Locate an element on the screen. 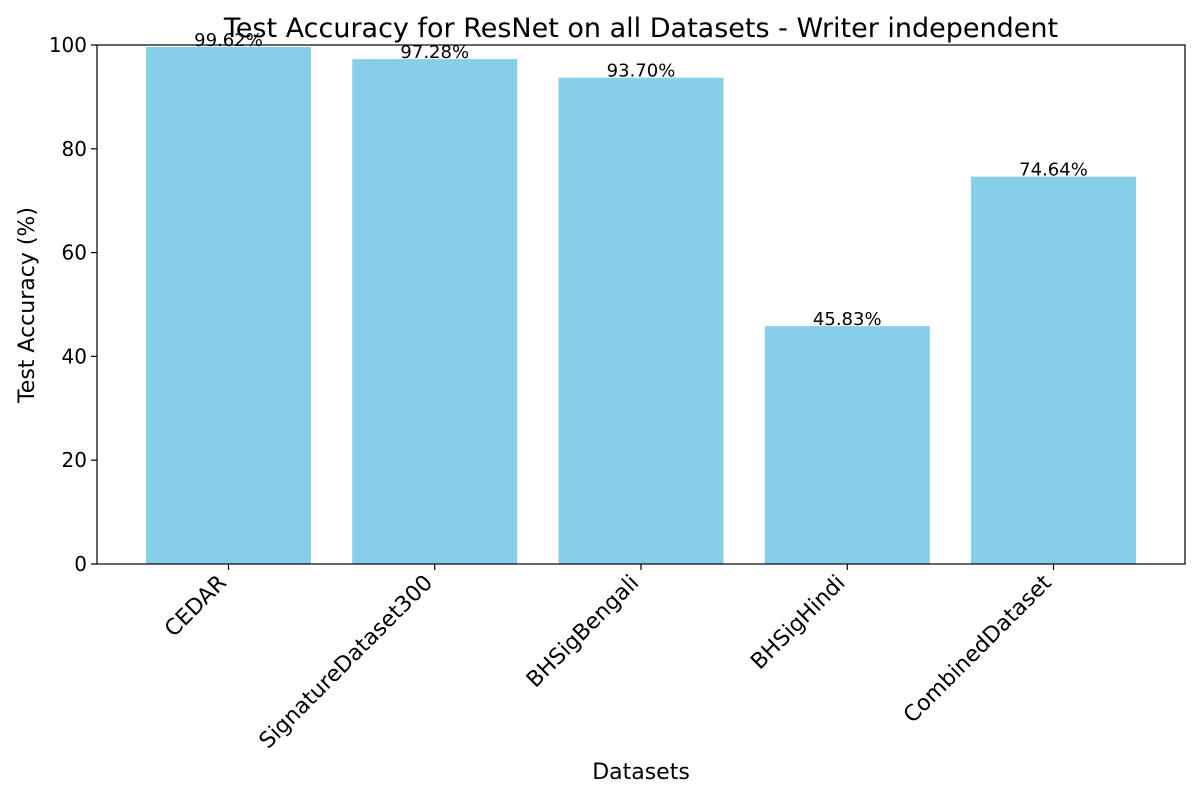 This screenshot has height=800, width=1200. y-tick-label: 20 is located at coordinates (74, 460).